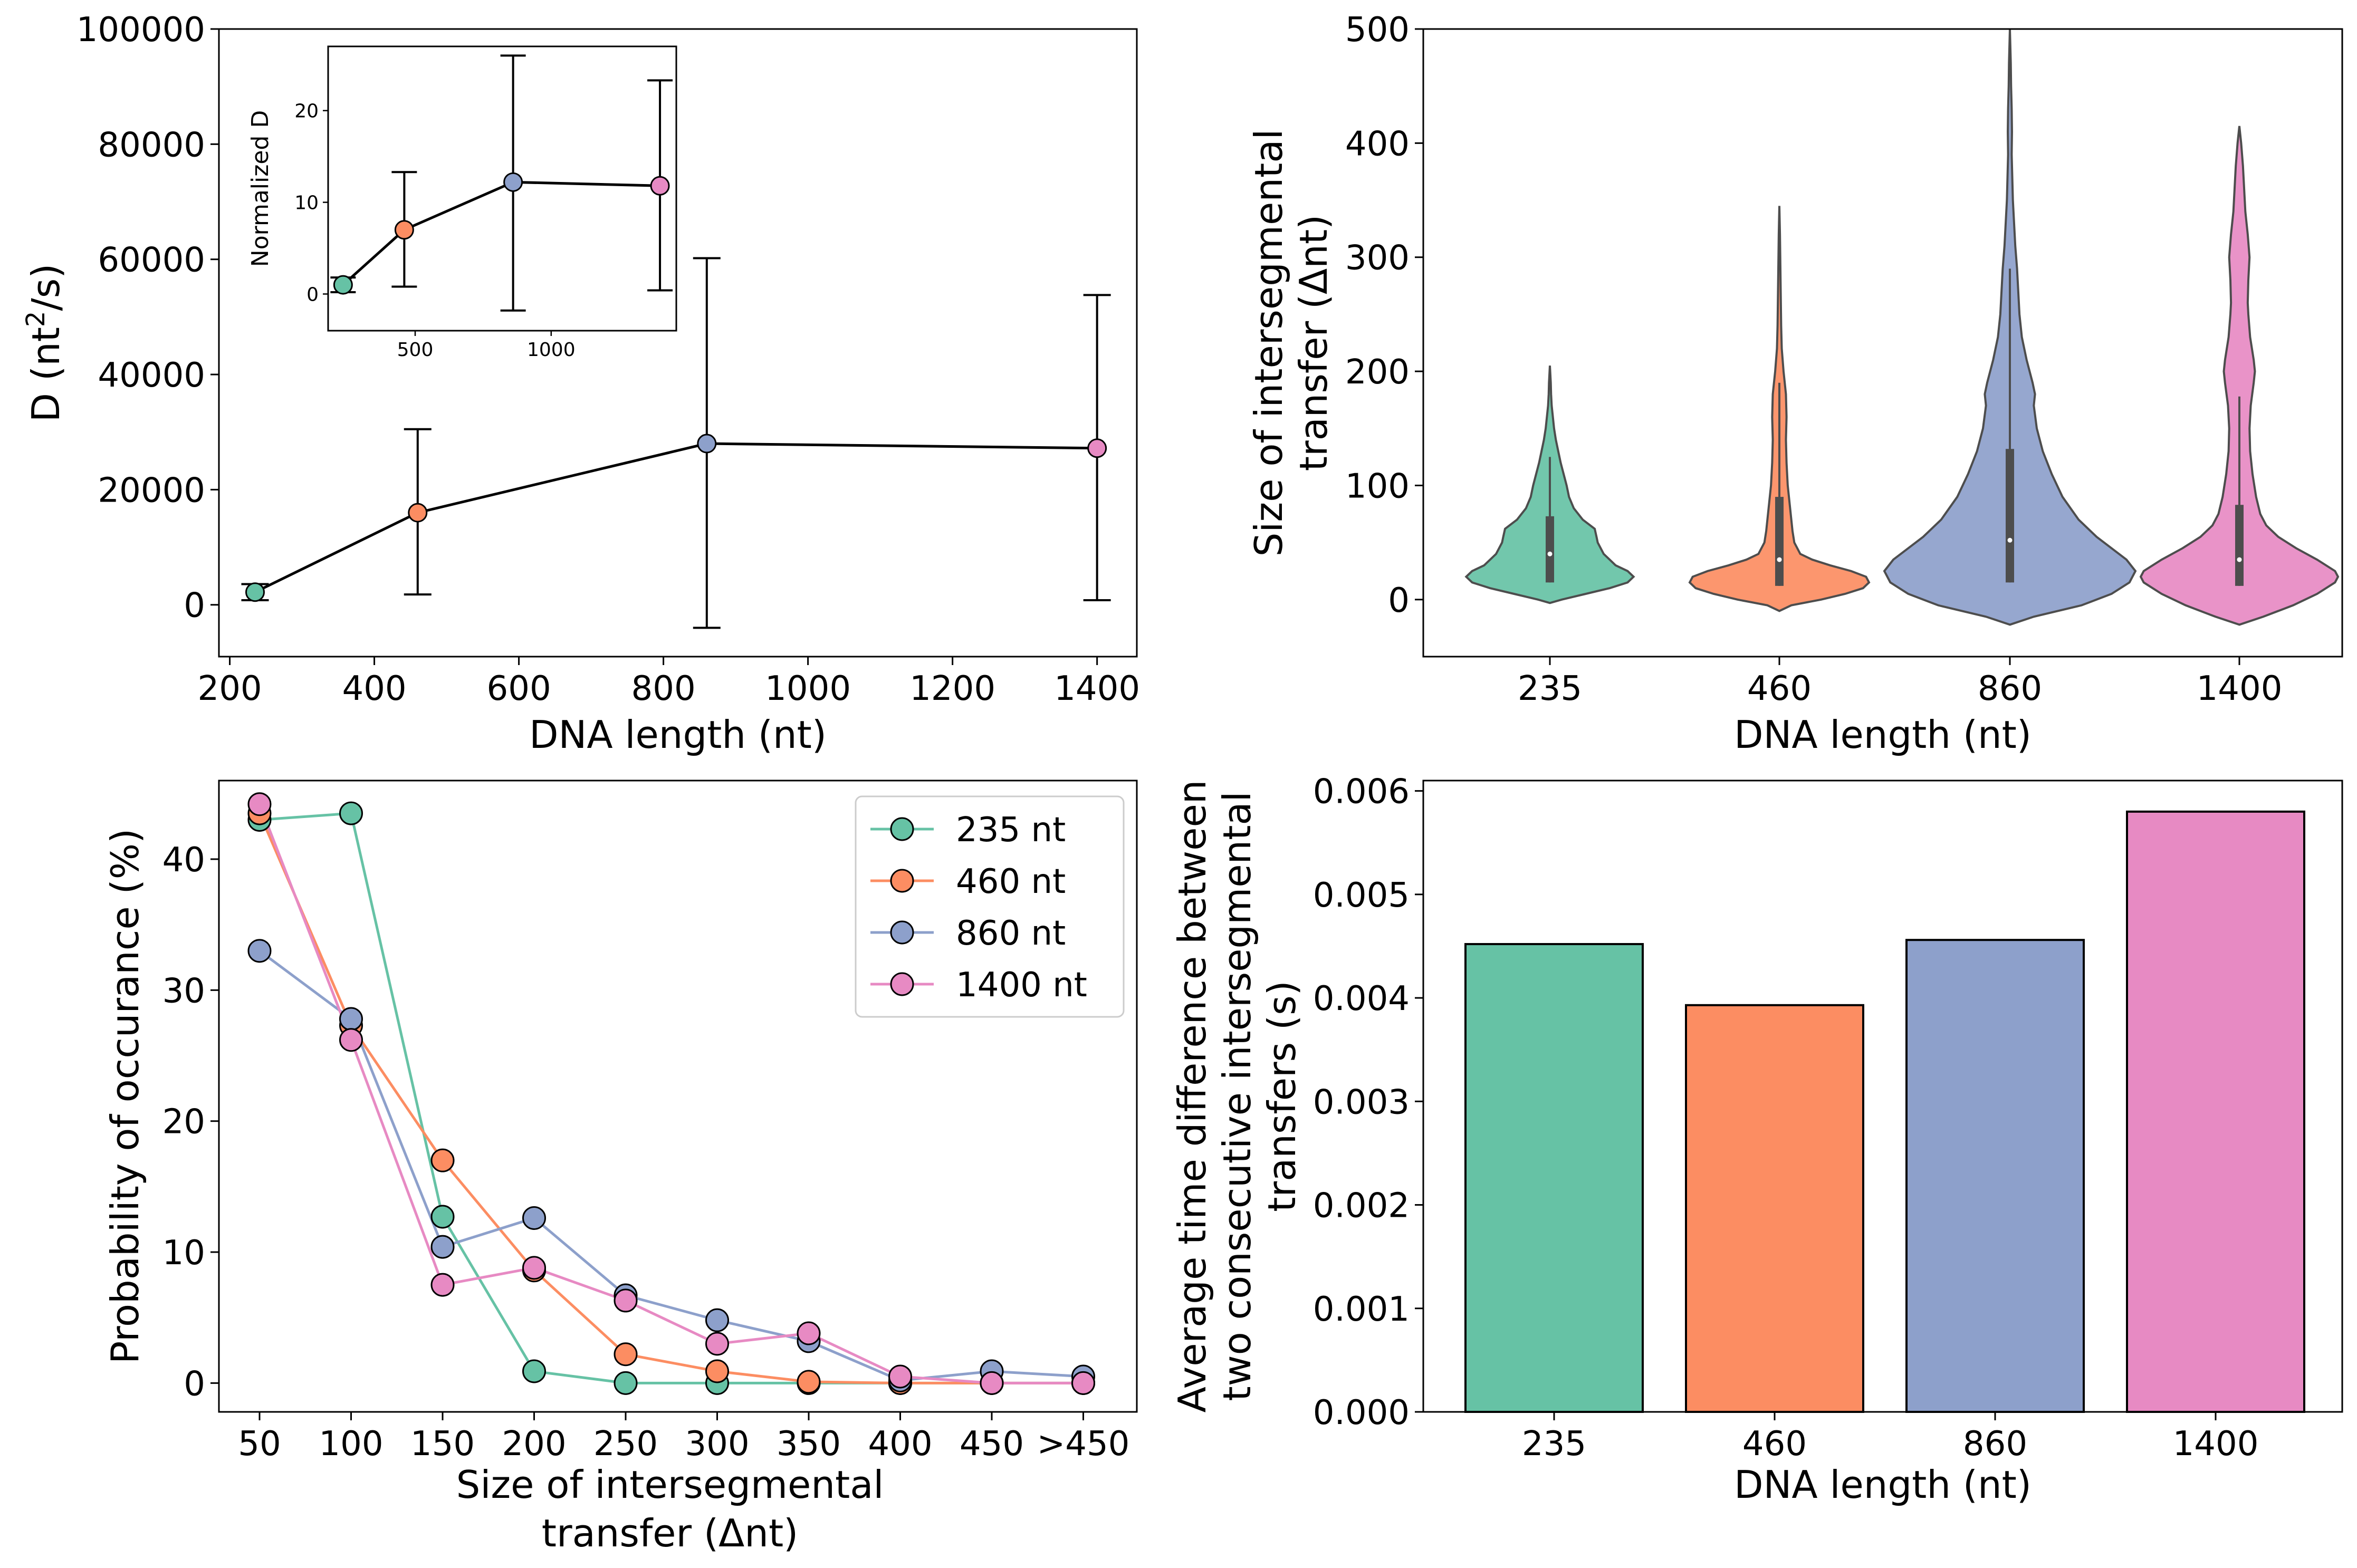 This screenshot has height=1568, width=2357. Describe the element at coordinates (351, 1445) in the screenshot. I see `x-tick-label: 100` at that location.